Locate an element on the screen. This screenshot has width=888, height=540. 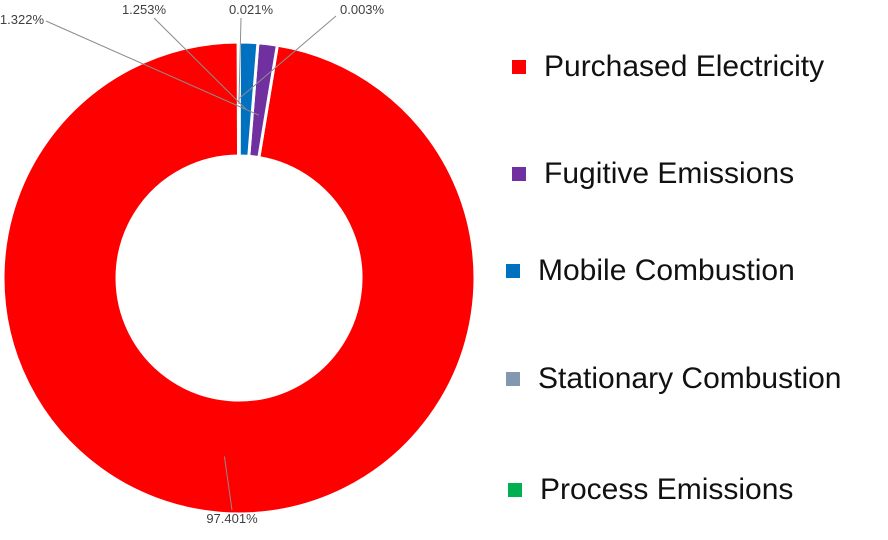
legend-swatch-purchased-electricity is located at coordinates (519, 67).